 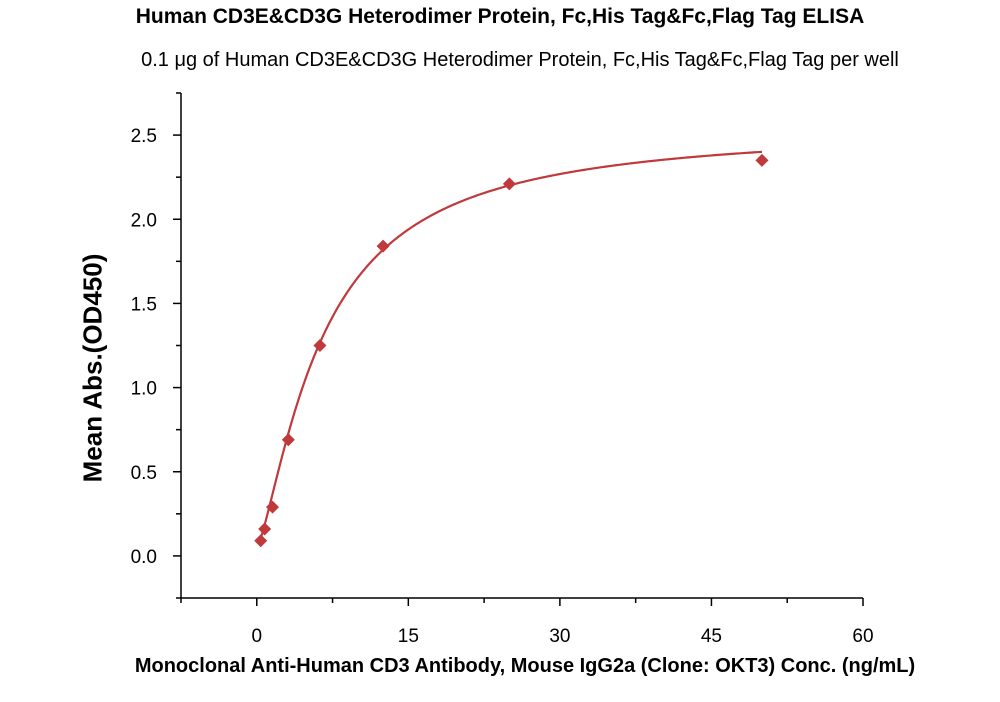 I want to click on y-tick-label: 0.5, so click(x=144, y=473).